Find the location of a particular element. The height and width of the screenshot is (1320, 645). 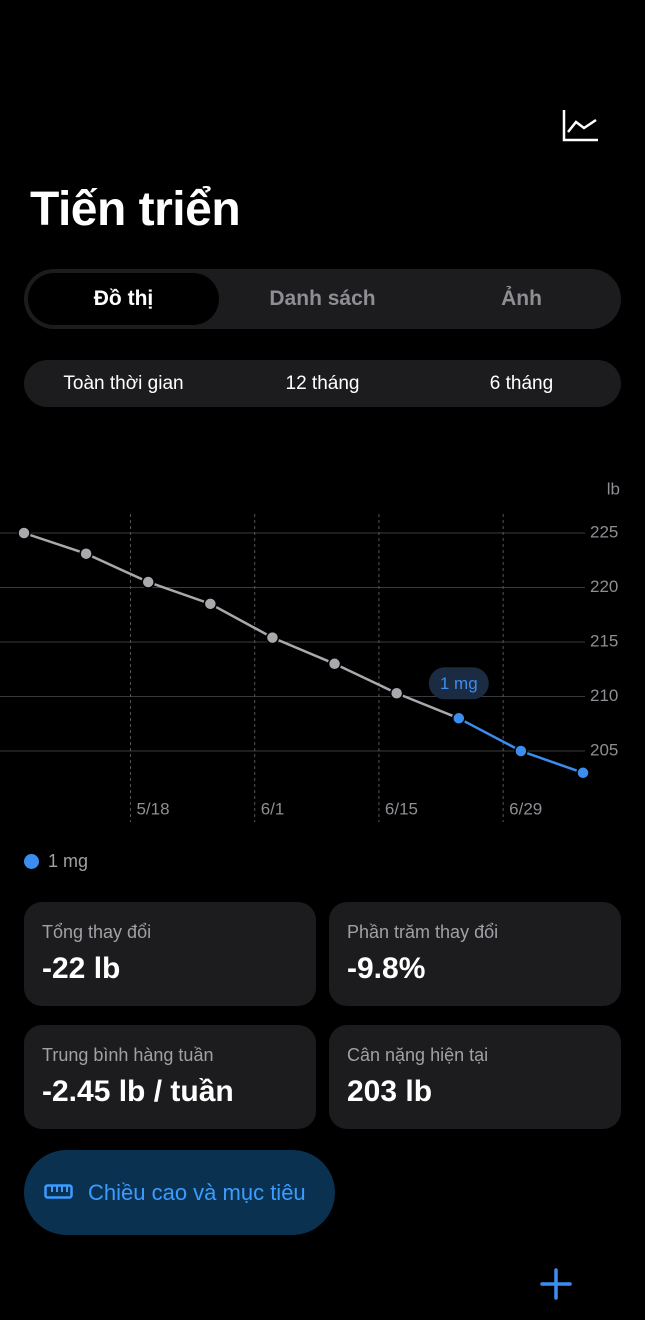

legend-label: 1 mg is located at coordinates (68, 861).